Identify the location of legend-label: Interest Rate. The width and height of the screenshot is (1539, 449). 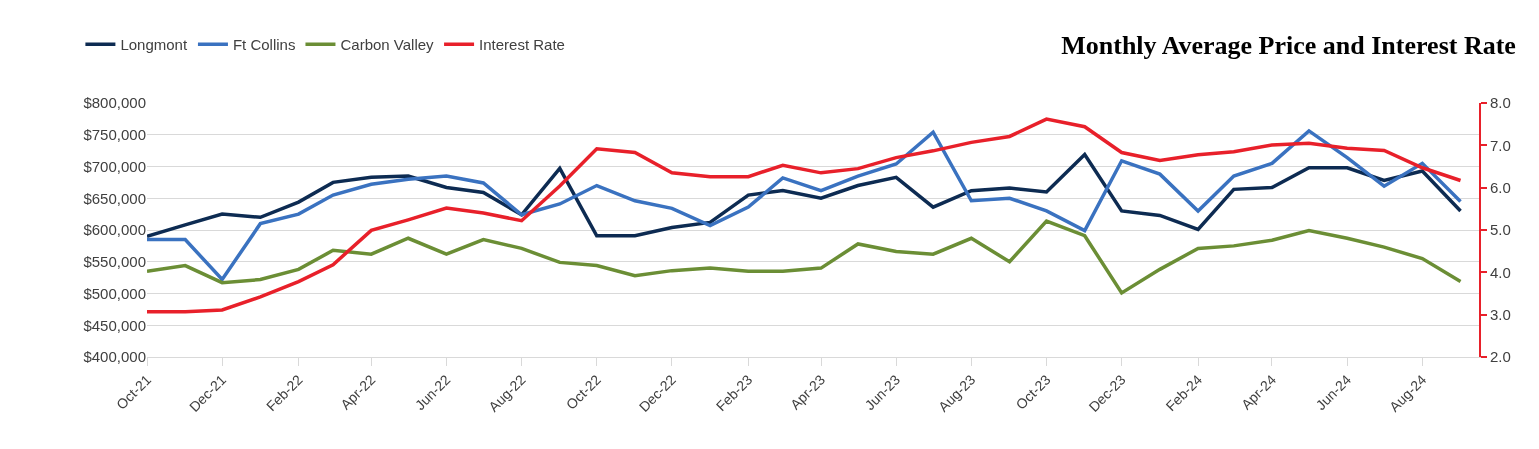
(522, 45).